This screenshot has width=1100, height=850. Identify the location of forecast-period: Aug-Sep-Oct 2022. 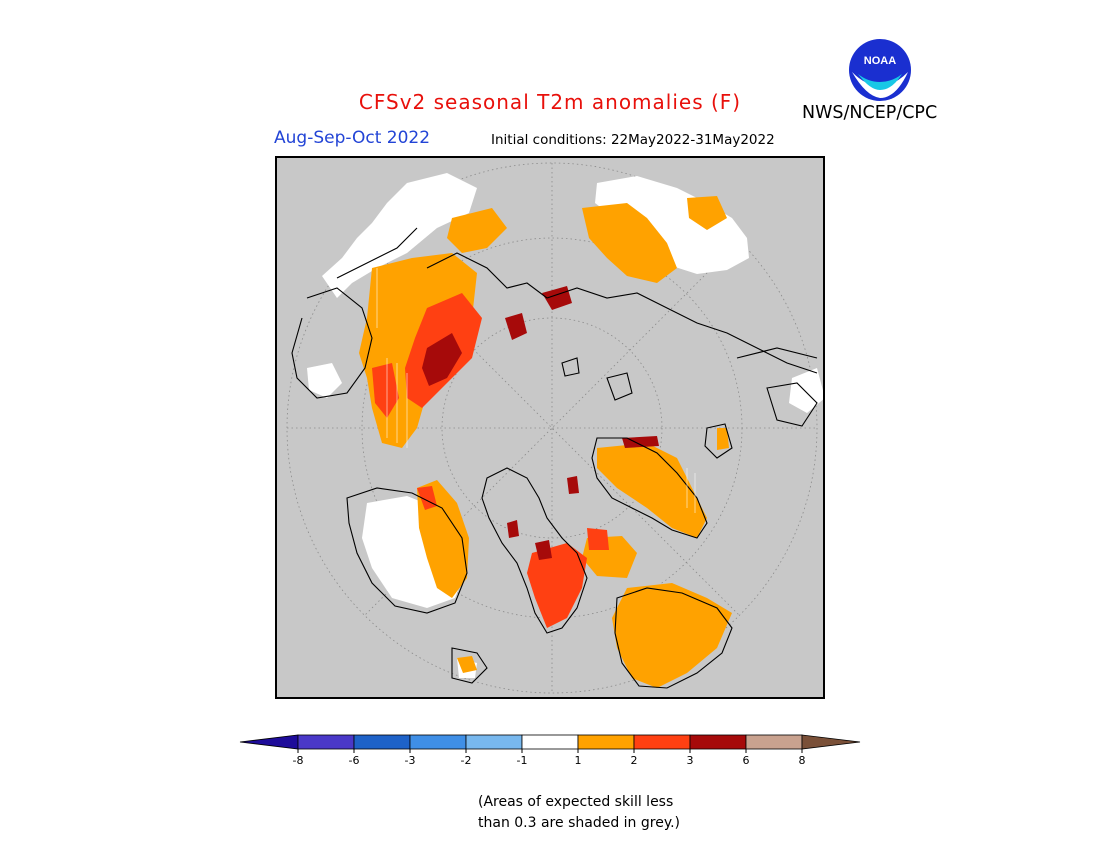
(352, 138).